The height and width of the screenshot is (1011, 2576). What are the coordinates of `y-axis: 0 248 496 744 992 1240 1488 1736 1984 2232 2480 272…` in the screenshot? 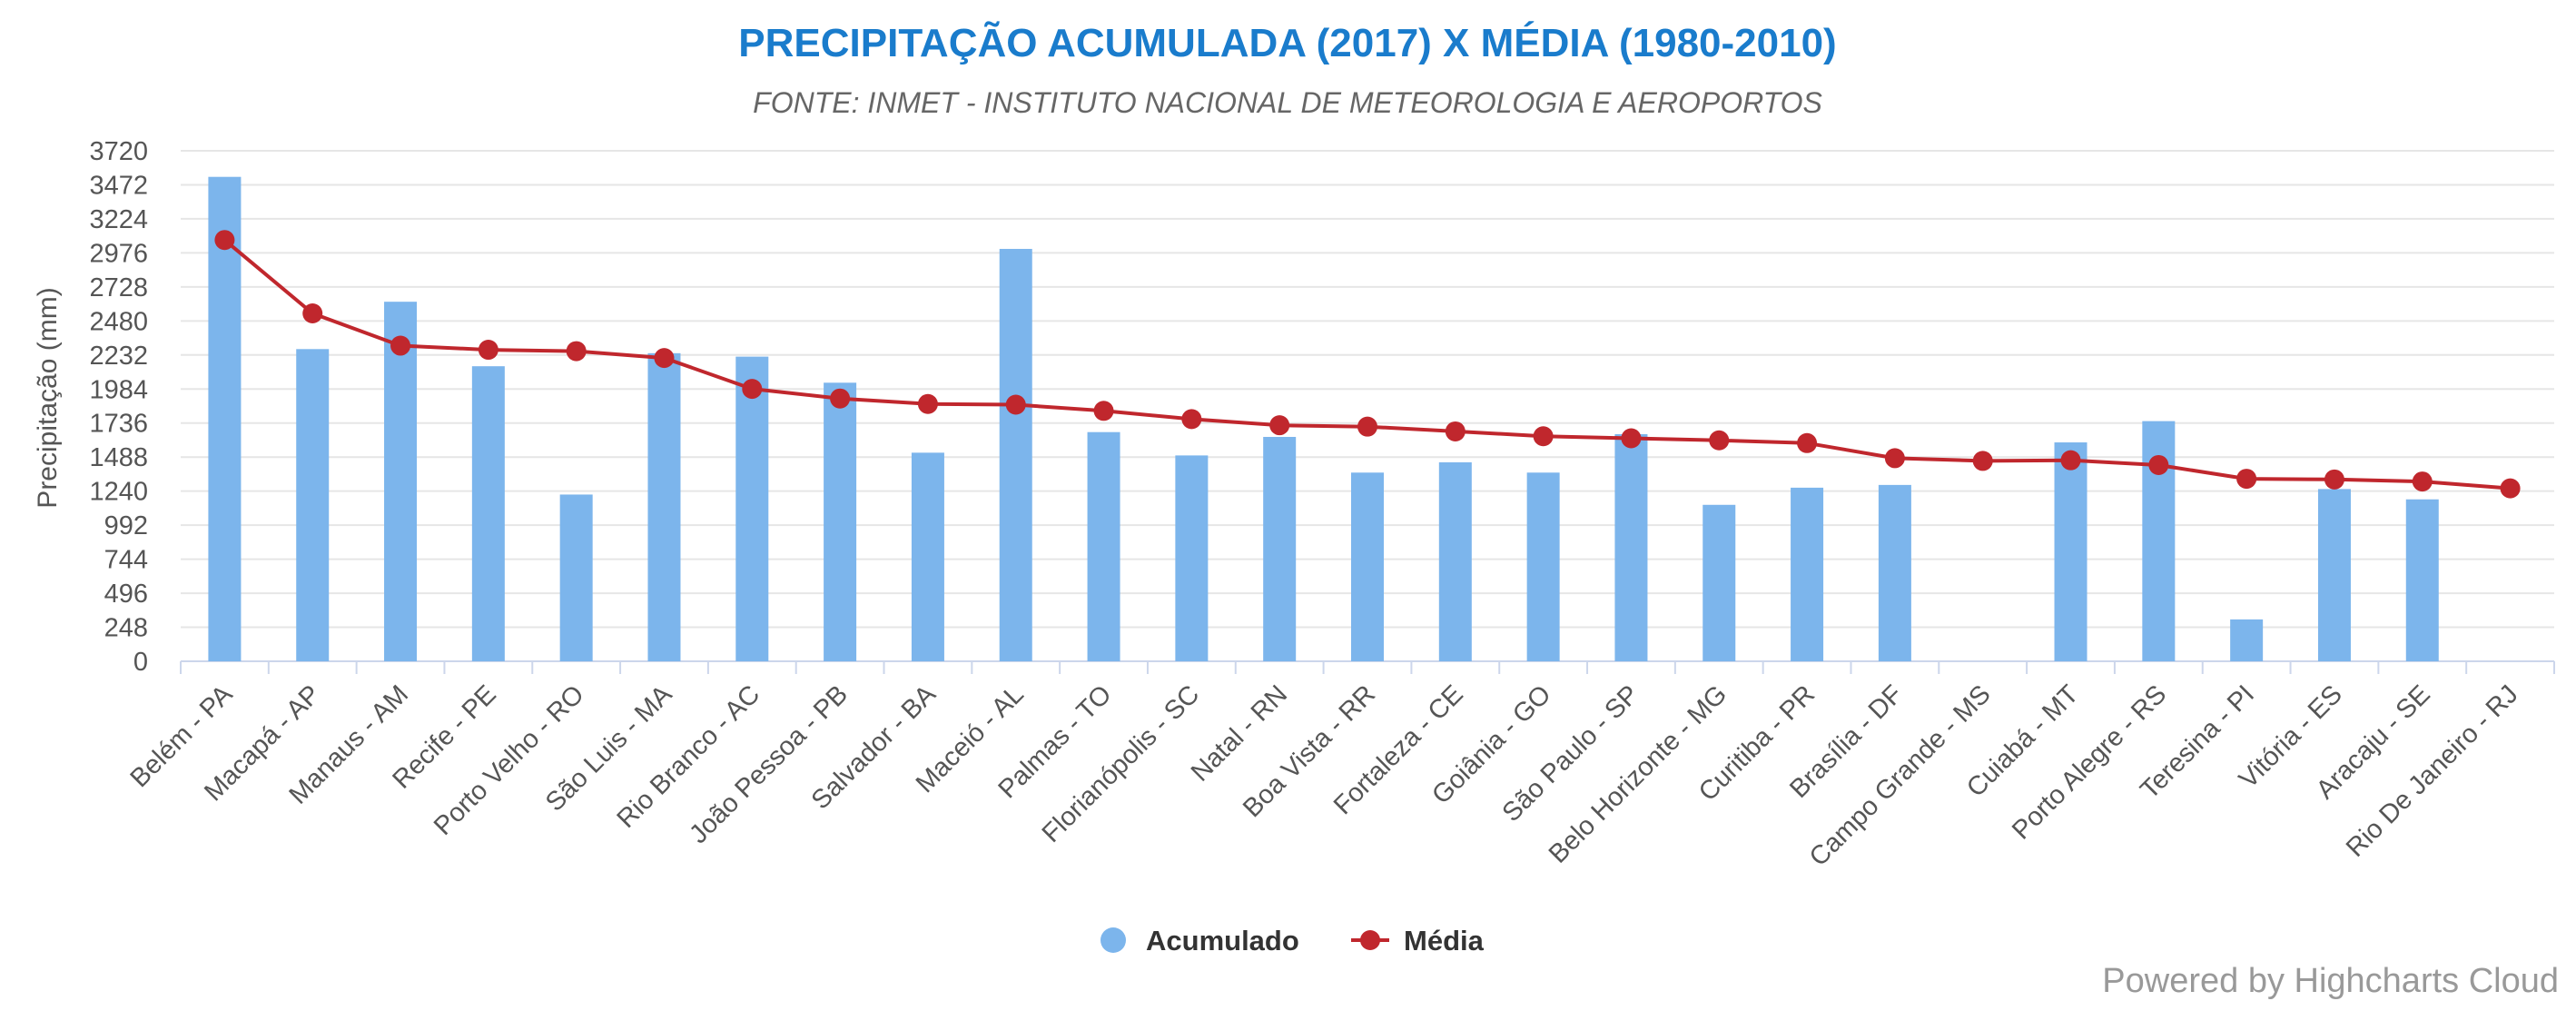 It's located at (118, 407).